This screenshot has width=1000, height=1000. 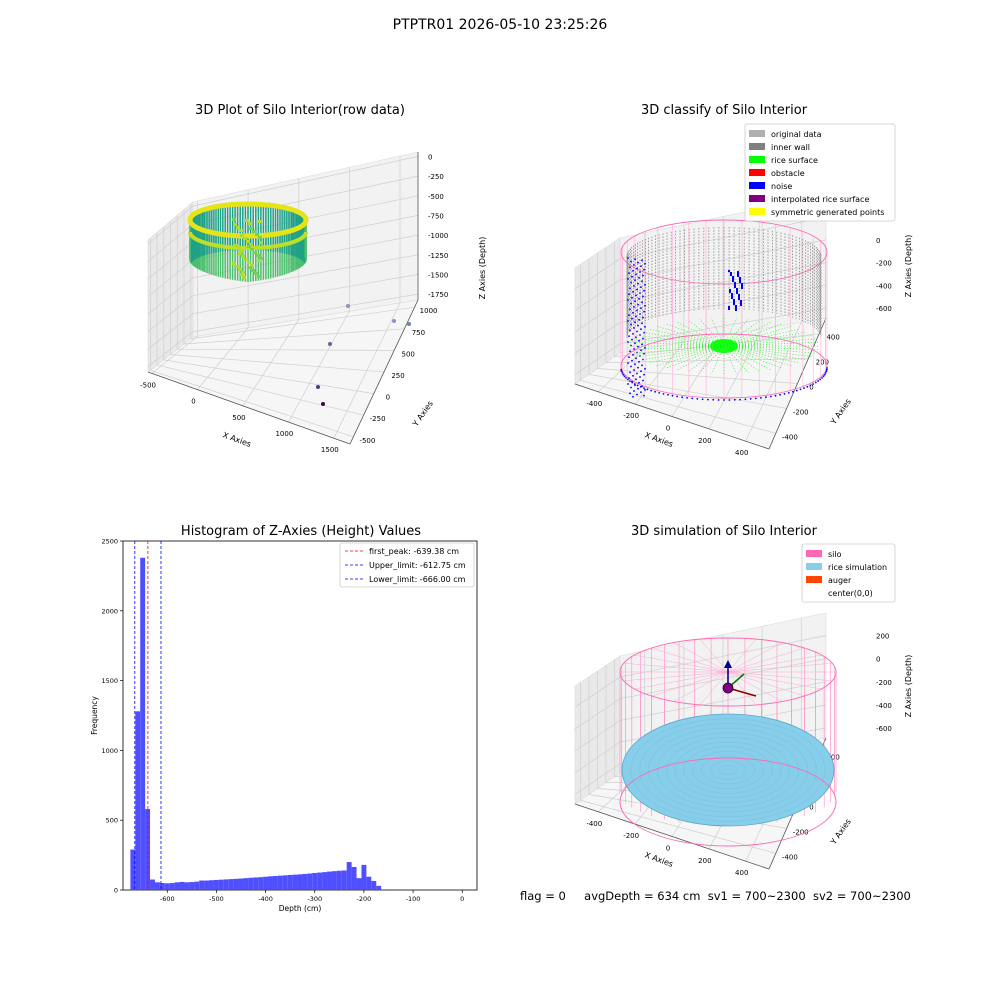 I want to click on p3-legend-label: Upper_limit: -612.75 cm, so click(x=417, y=565).